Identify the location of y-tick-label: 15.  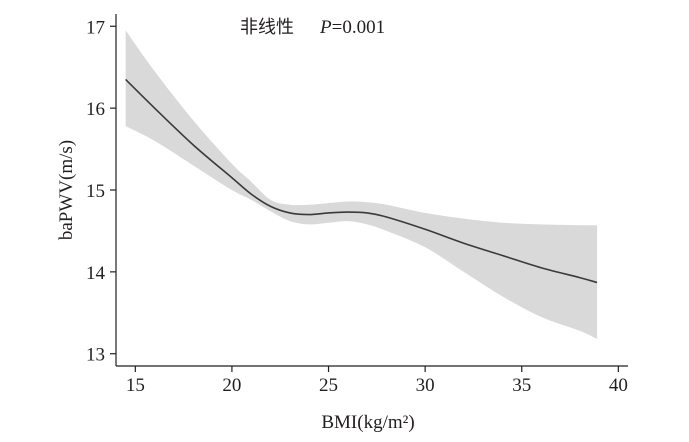
(95, 191).